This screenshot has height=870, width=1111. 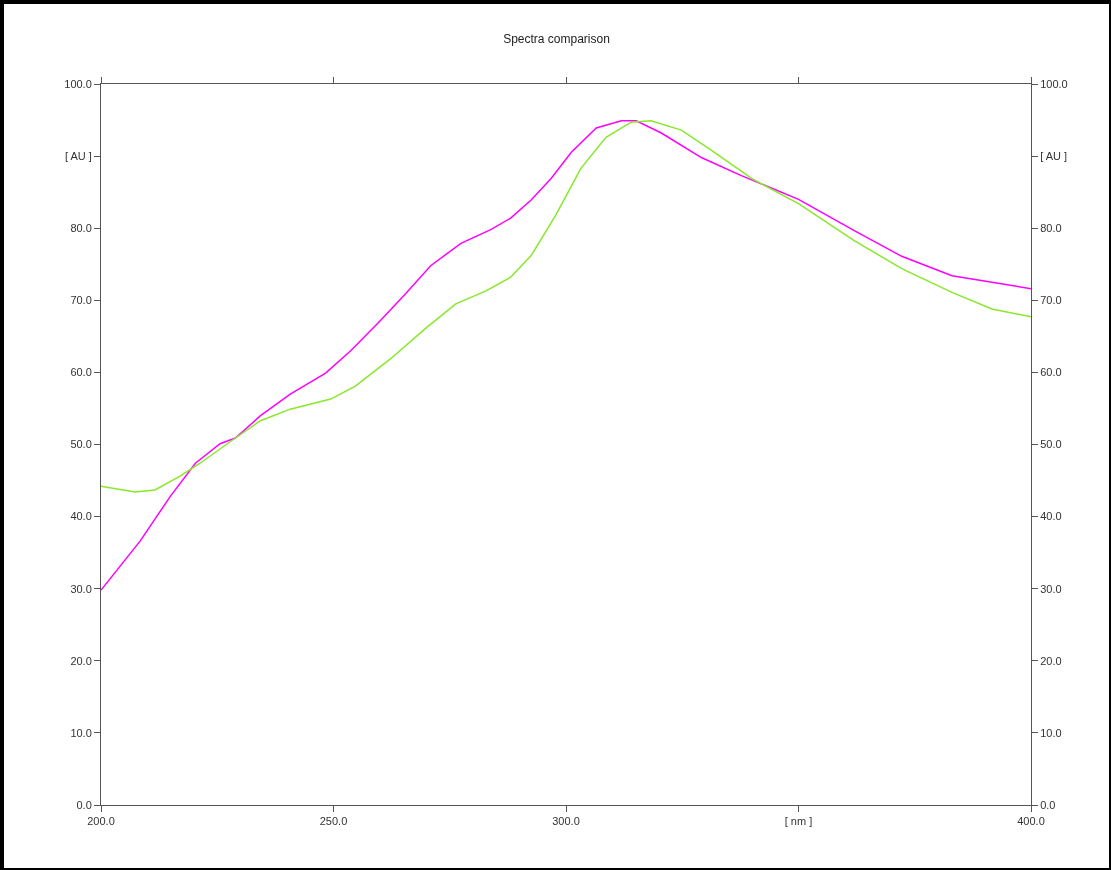 What do you see at coordinates (566, 821) in the screenshot?
I see `x-tick-label: 300.0` at bounding box center [566, 821].